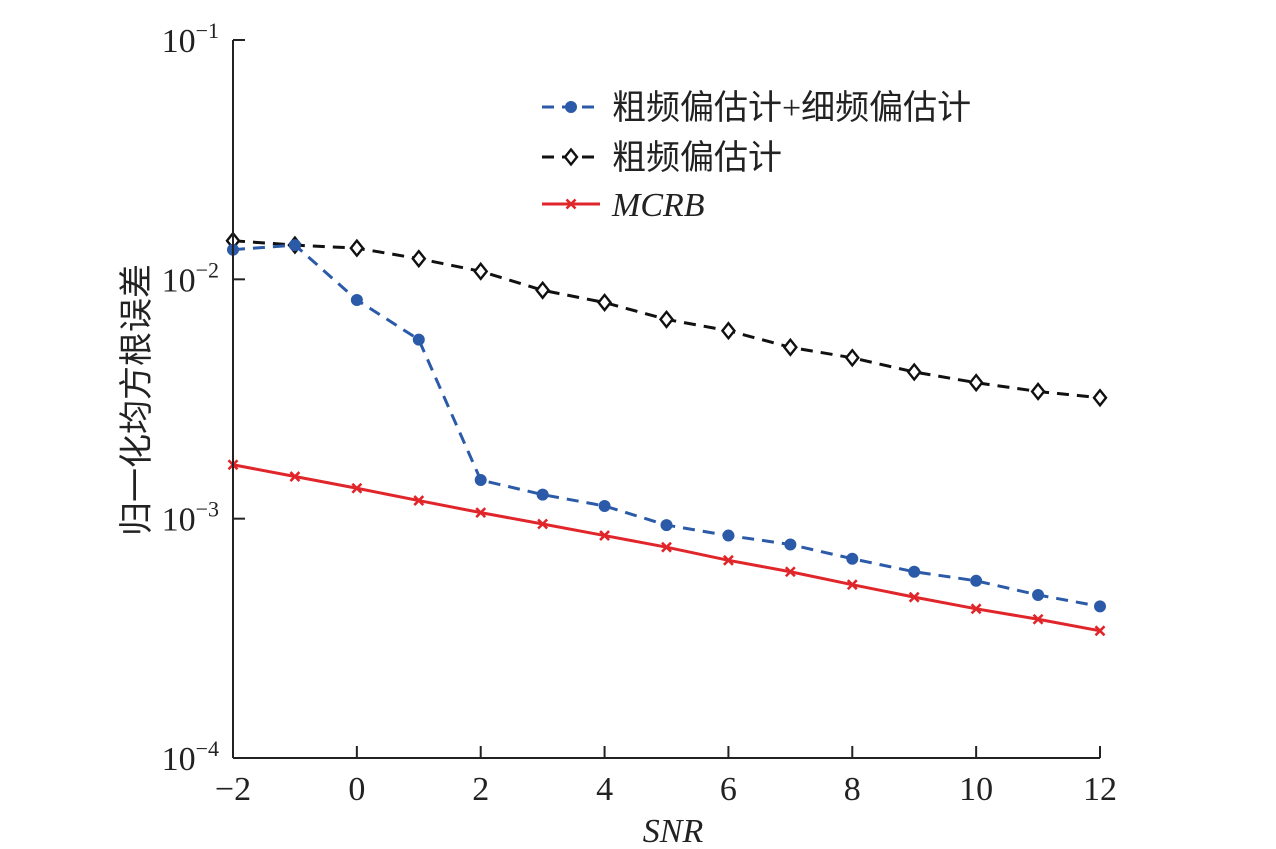 Image resolution: width=1276 pixels, height=849 pixels. What do you see at coordinates (604, 789) in the screenshot?
I see `x-tick-label: 4` at bounding box center [604, 789].